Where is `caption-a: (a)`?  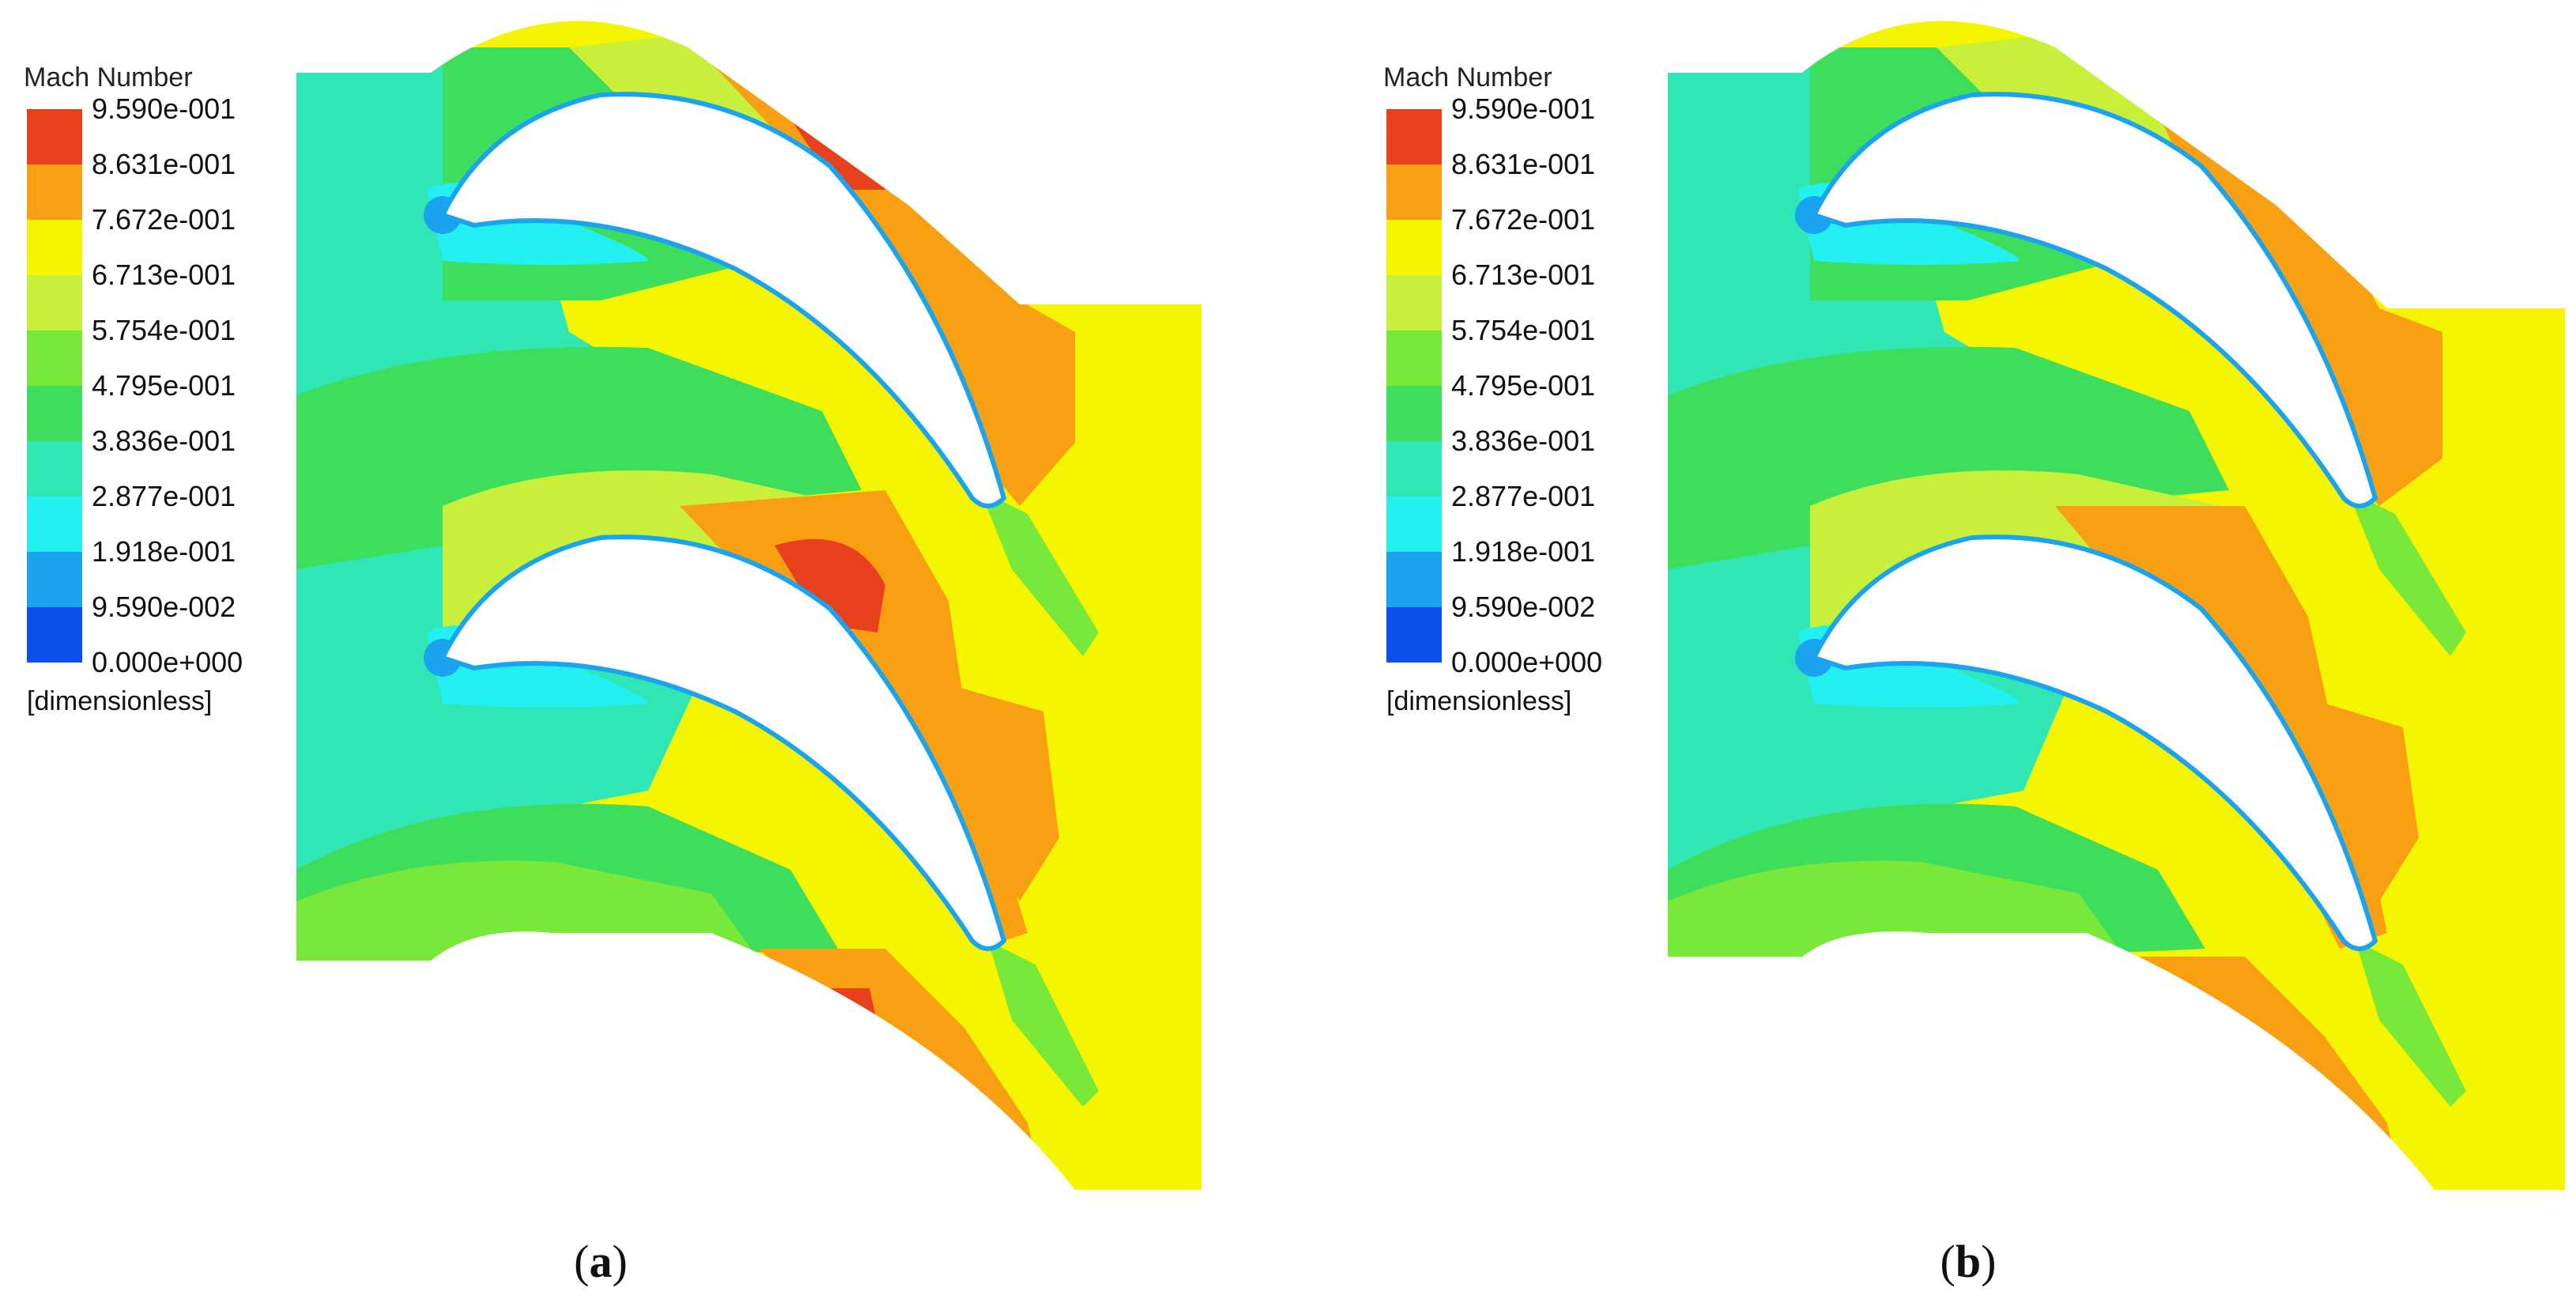 caption-a: (a) is located at coordinates (601, 1262).